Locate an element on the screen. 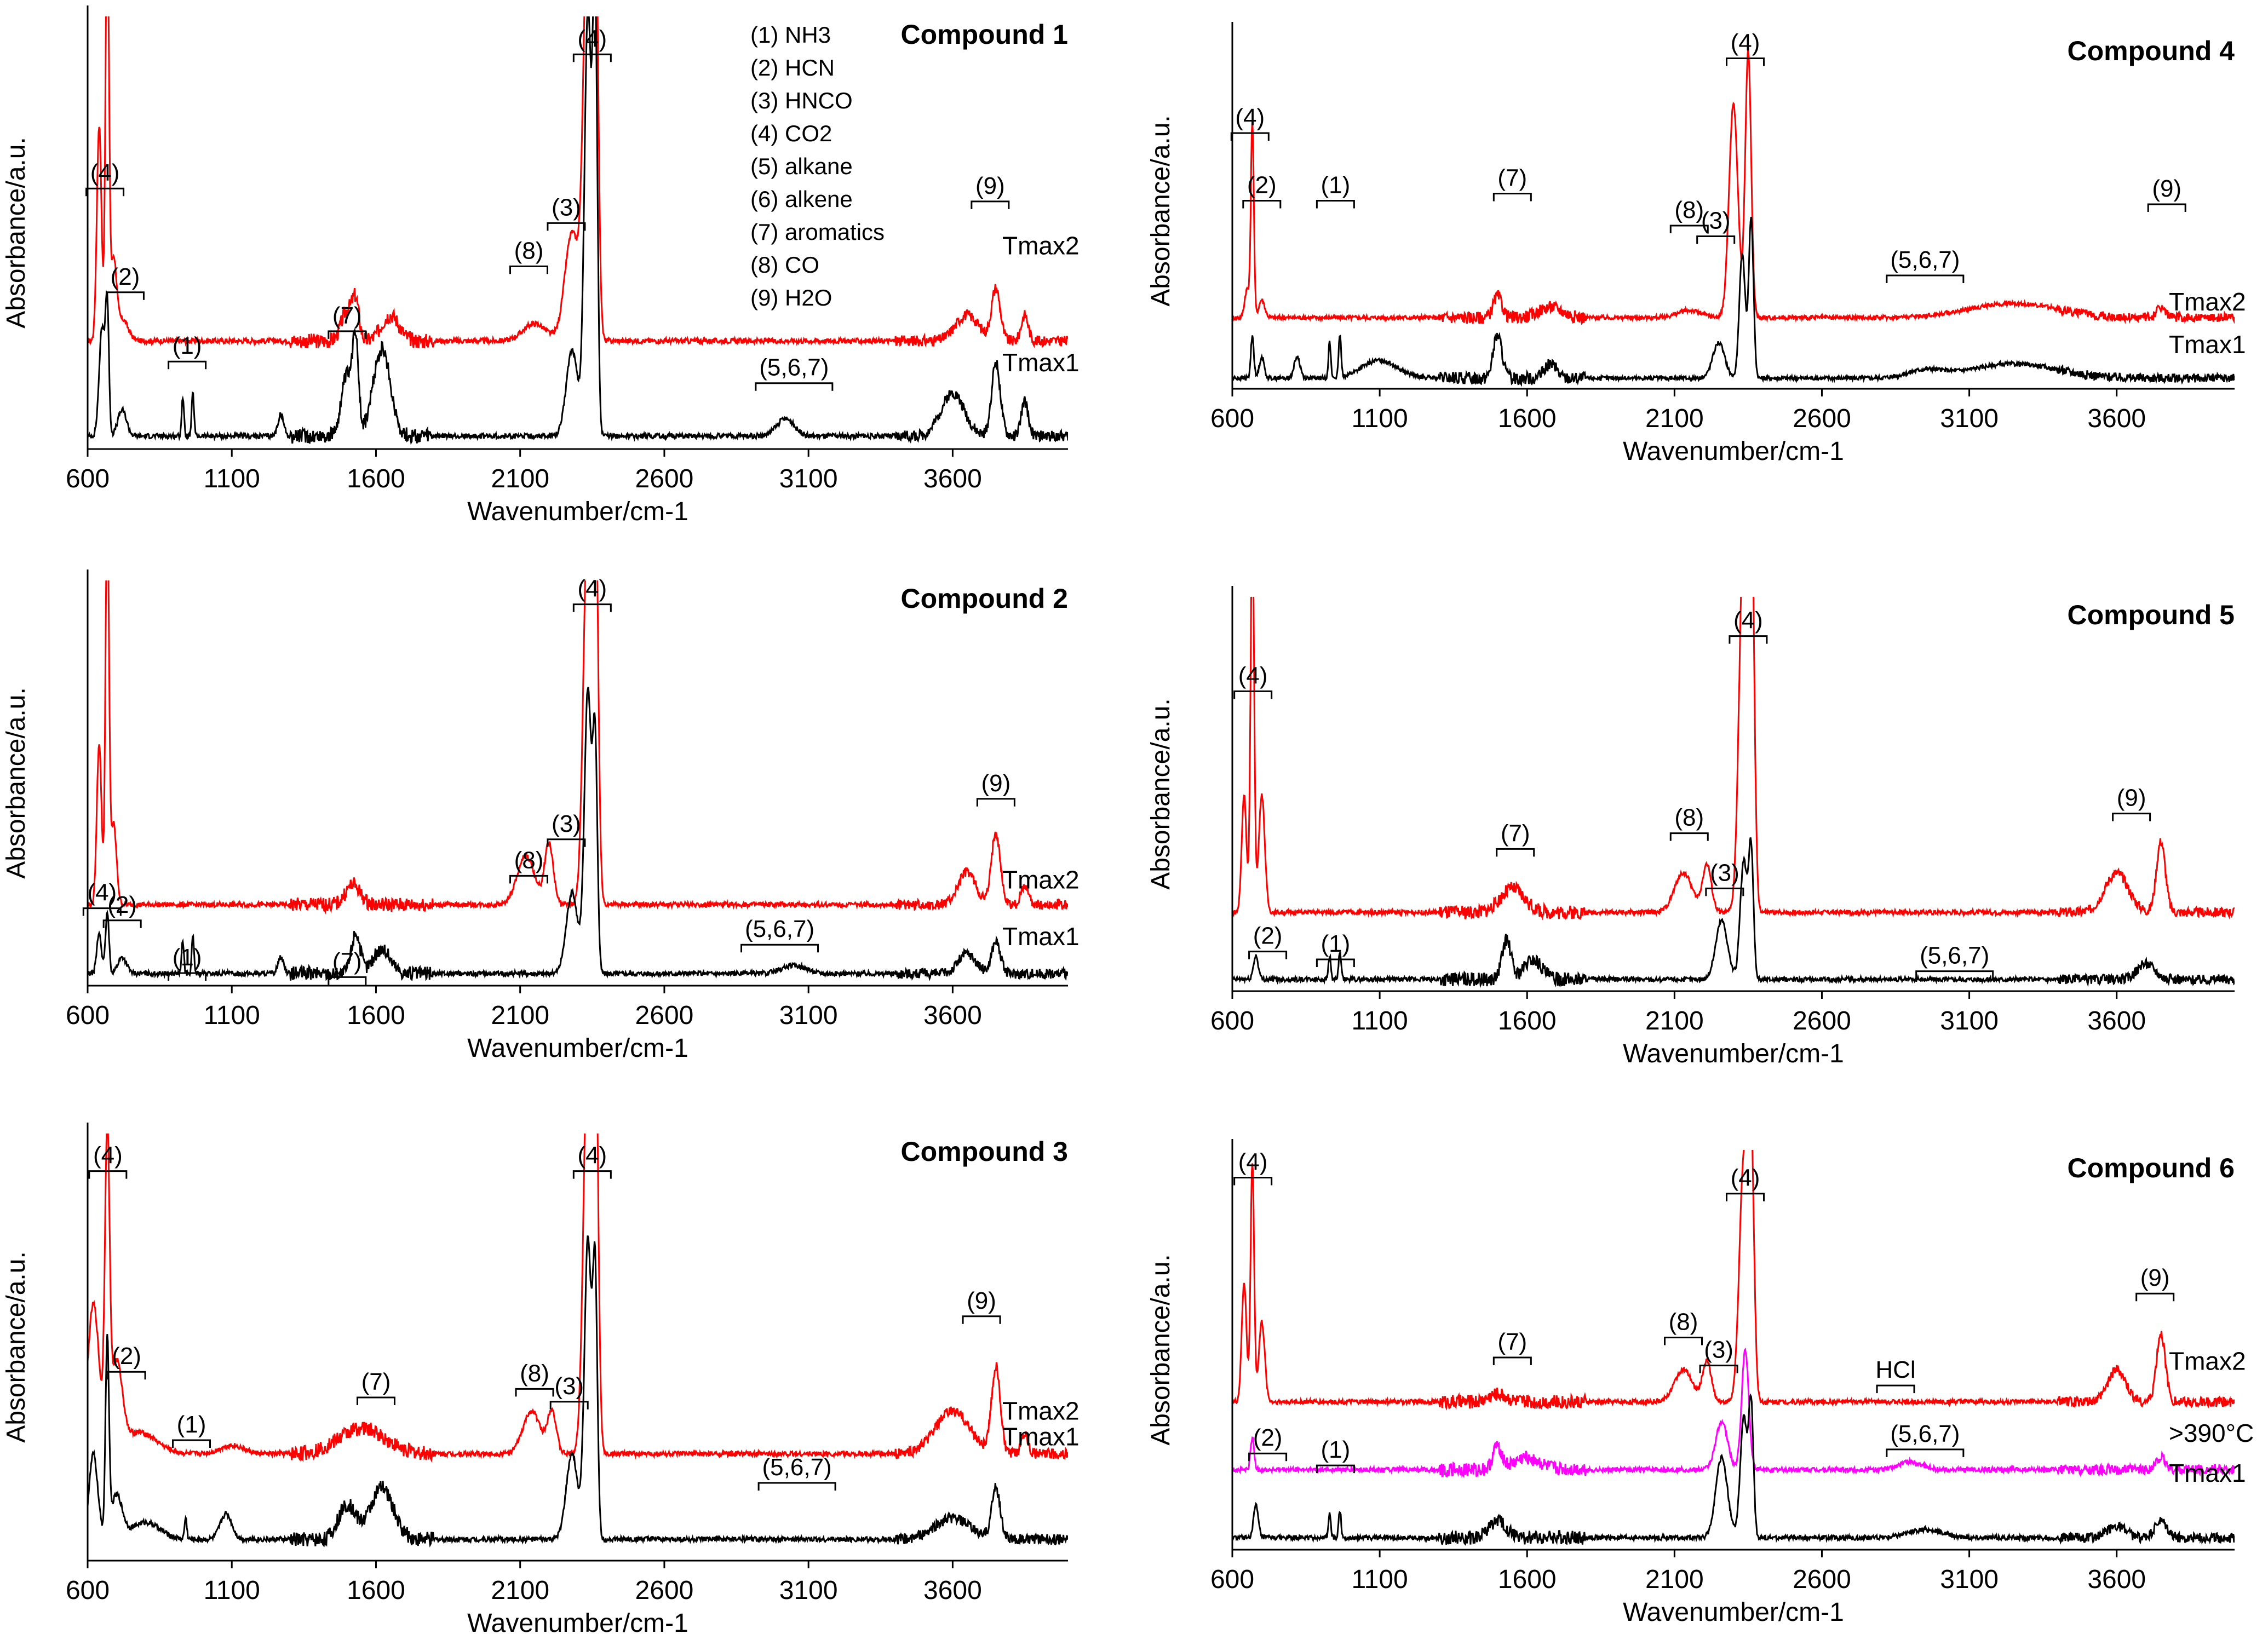  legend-entry: (9) H2O is located at coordinates (791, 297).